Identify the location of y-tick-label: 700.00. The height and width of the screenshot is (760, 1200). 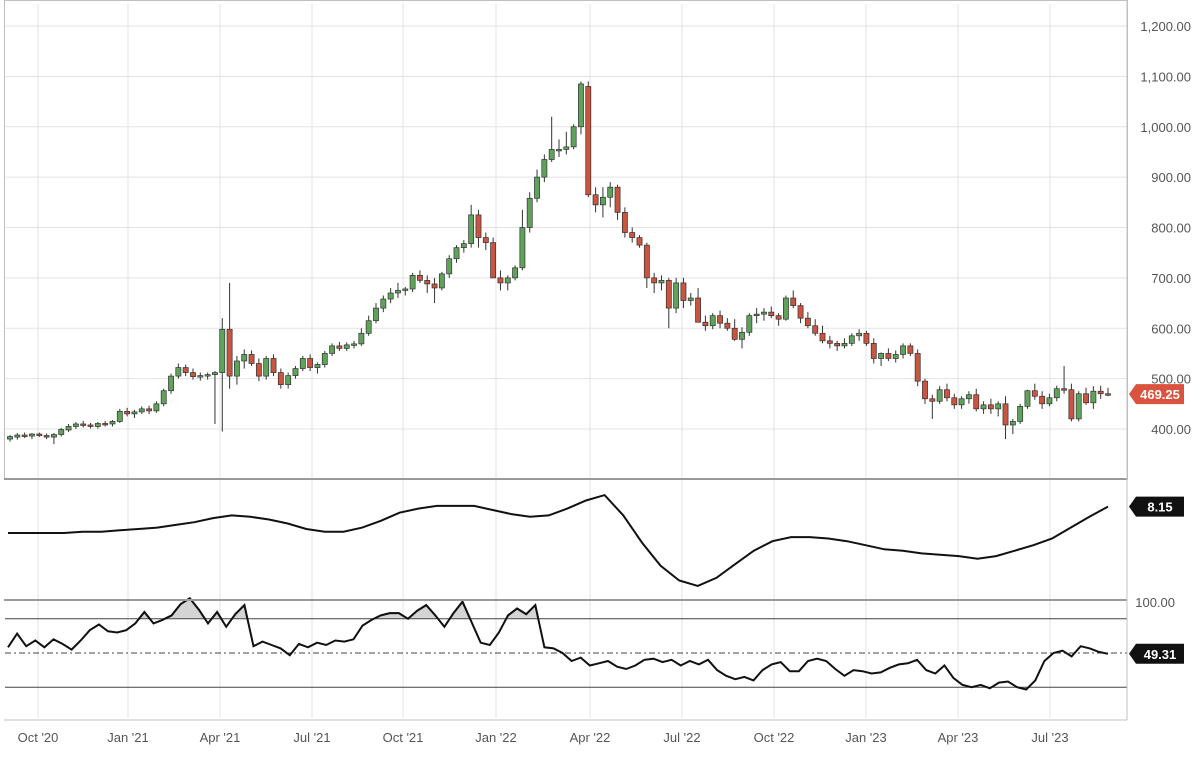
(1171, 278).